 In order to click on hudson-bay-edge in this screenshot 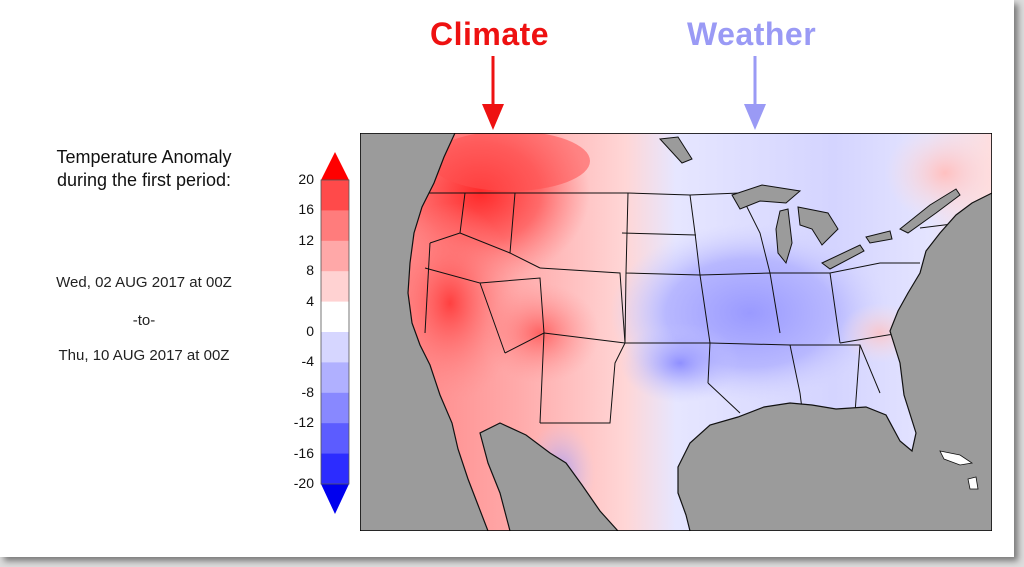, I will do `click(675, 150)`.